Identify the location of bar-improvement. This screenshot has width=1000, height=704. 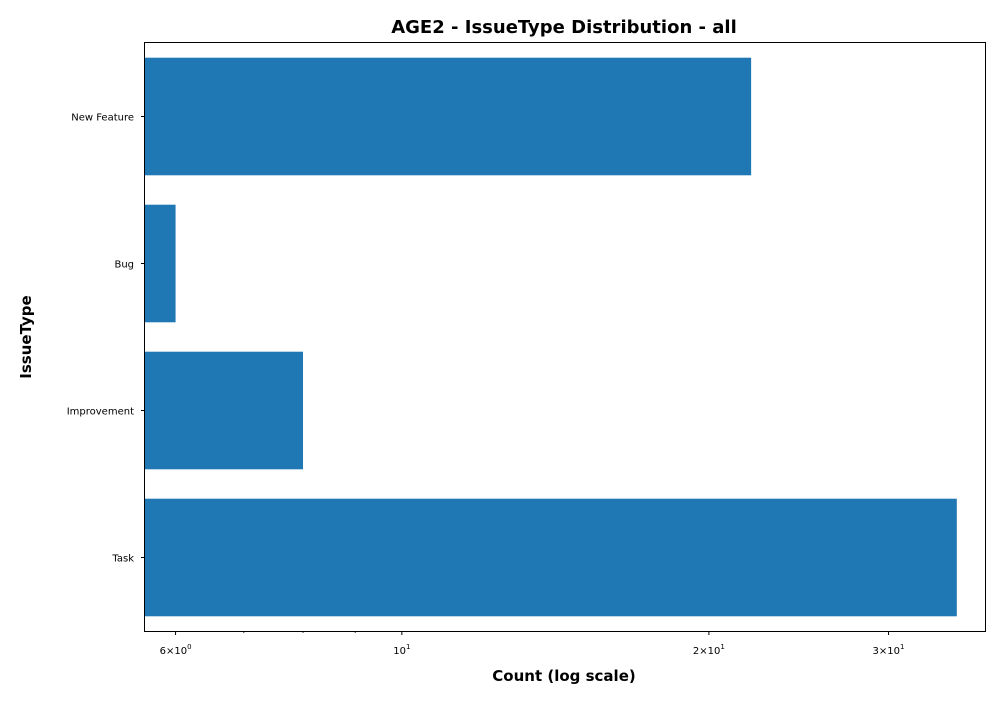
(224, 410).